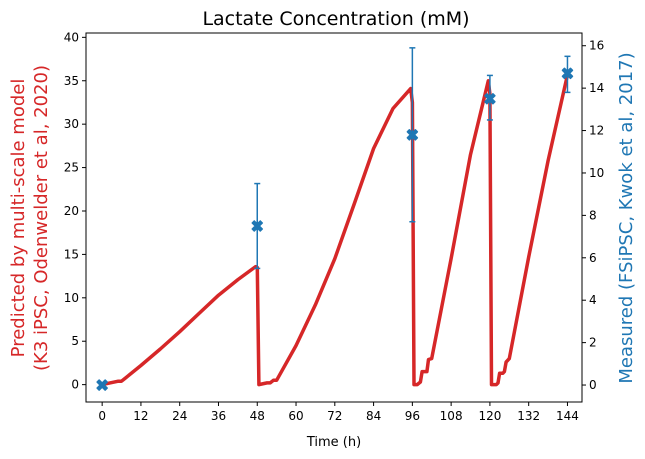 The image size is (645, 459). What do you see at coordinates (567, 416) in the screenshot?
I see `x-tick-label-12: 144` at bounding box center [567, 416].